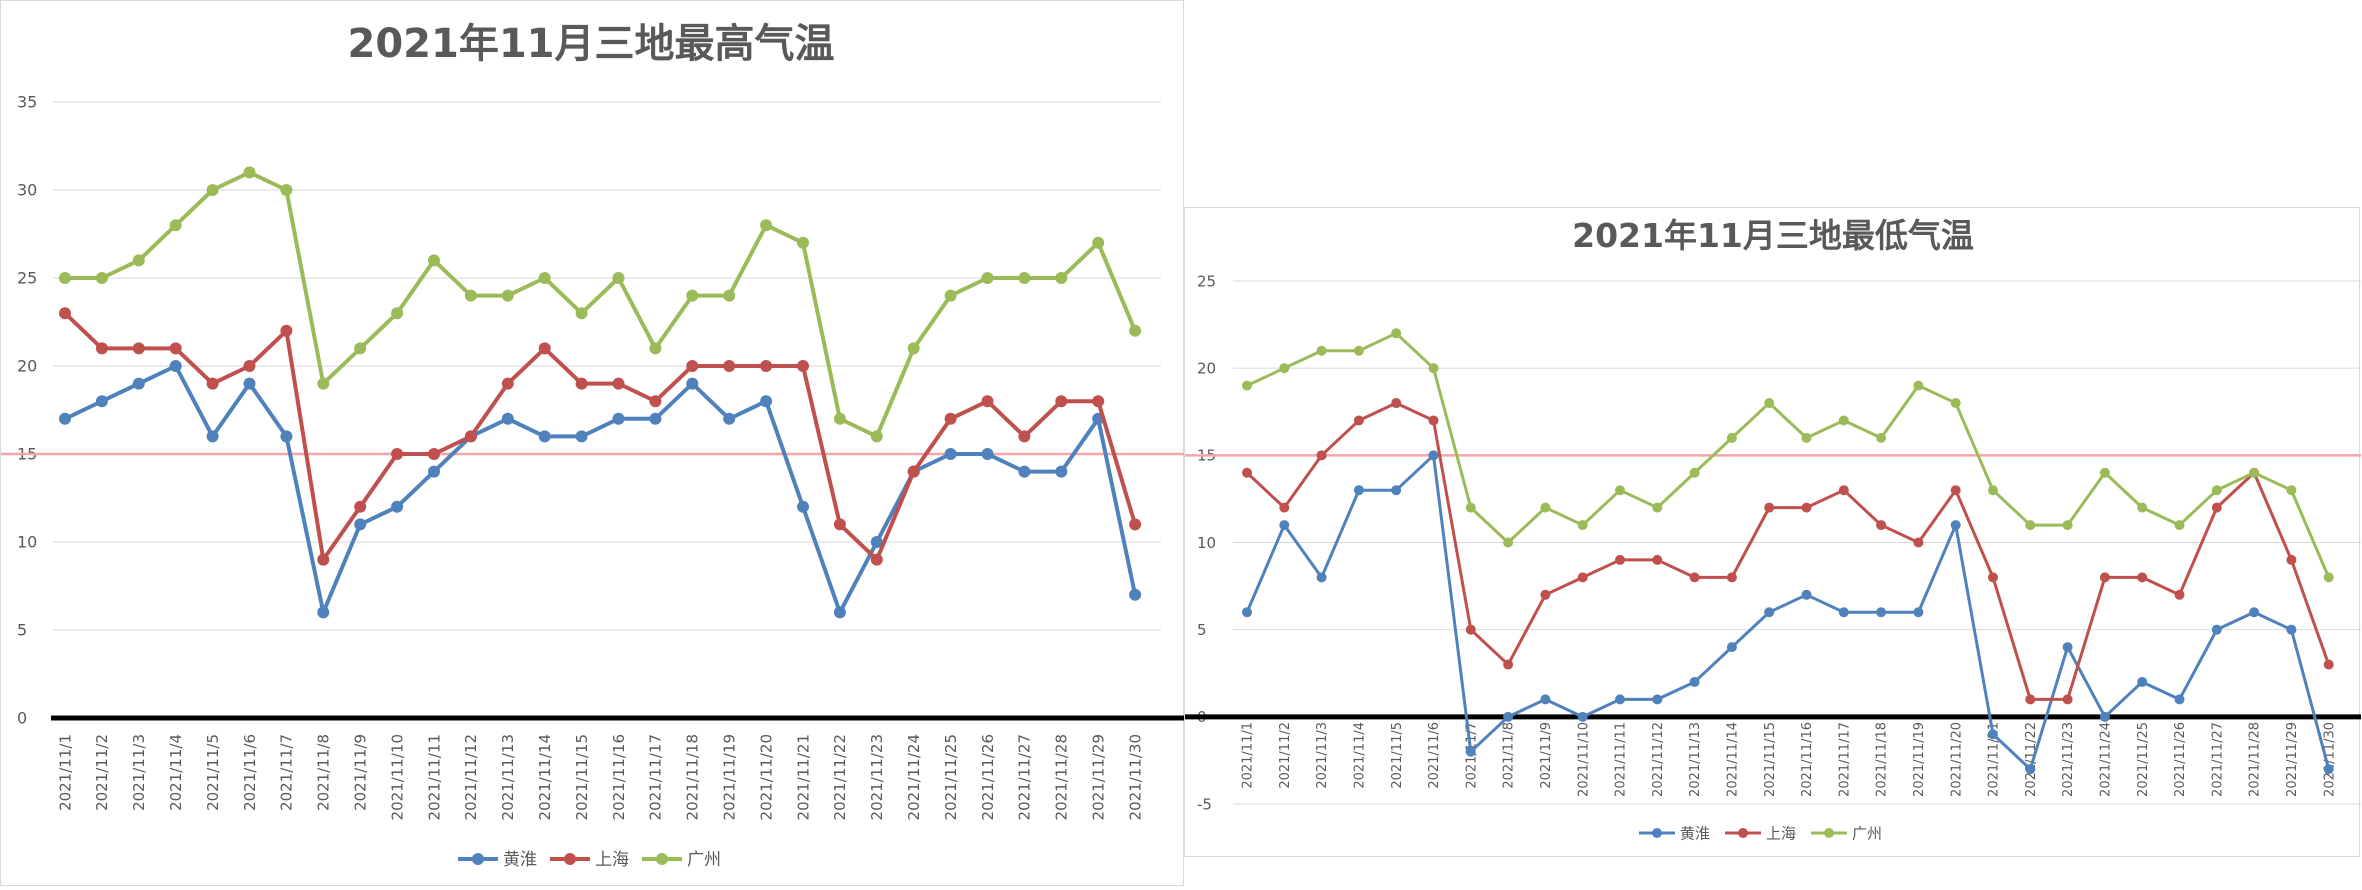  I want to click on x-tick-label: 2021/11/30, so click(2329, 759).